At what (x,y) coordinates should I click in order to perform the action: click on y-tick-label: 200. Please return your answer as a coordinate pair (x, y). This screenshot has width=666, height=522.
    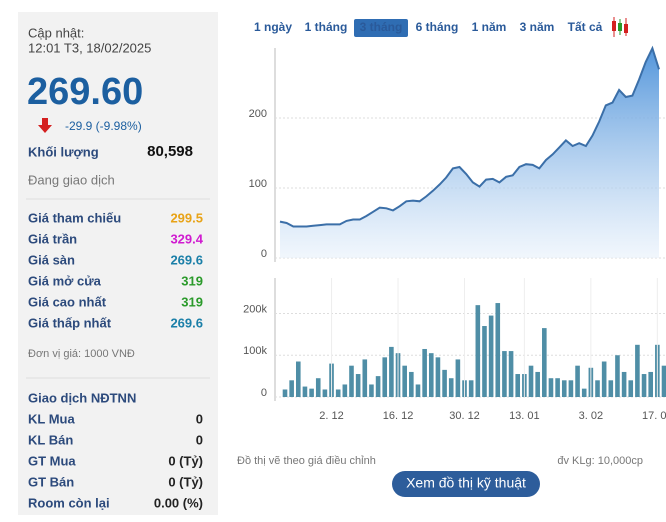
    Looking at the image, I should click on (258, 114).